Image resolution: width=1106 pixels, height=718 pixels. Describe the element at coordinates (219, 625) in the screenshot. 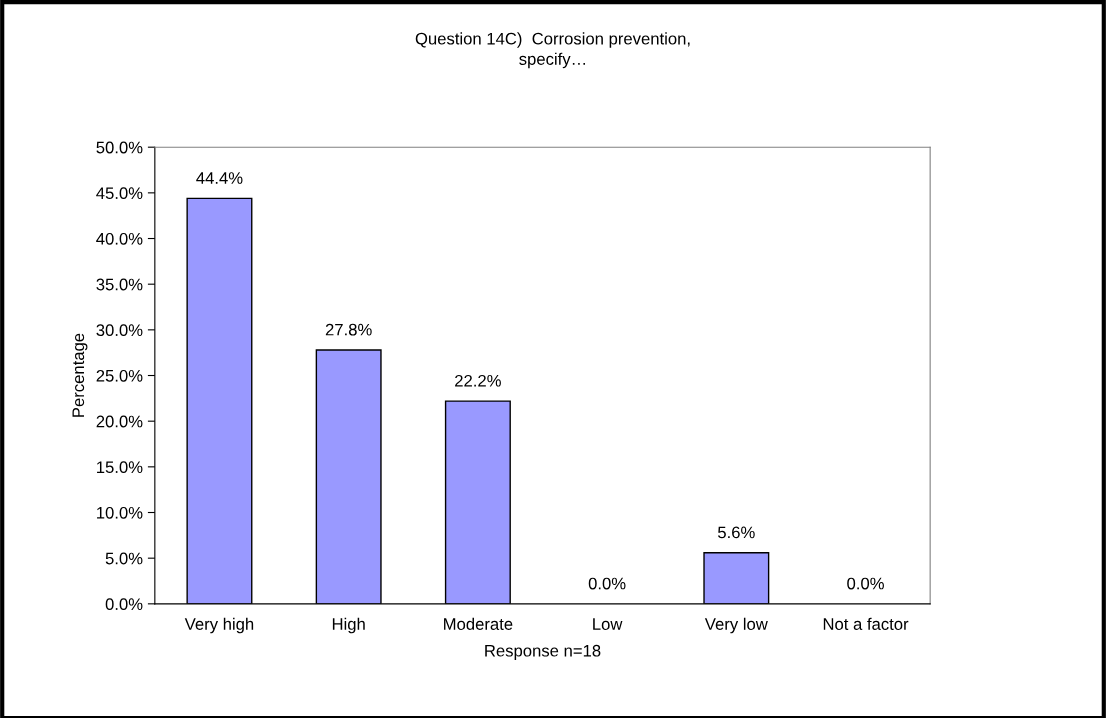

I see `x-tick-label: Very high` at that location.